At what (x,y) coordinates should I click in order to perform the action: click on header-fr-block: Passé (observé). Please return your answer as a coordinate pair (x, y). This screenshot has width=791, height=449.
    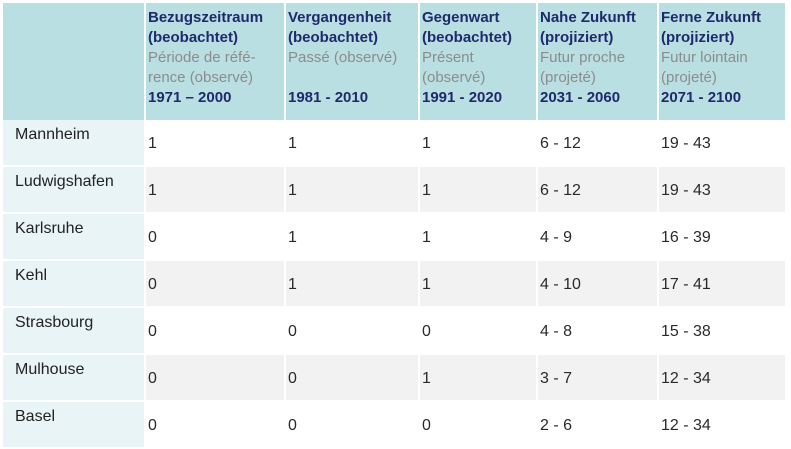
    Looking at the image, I should click on (352, 68).